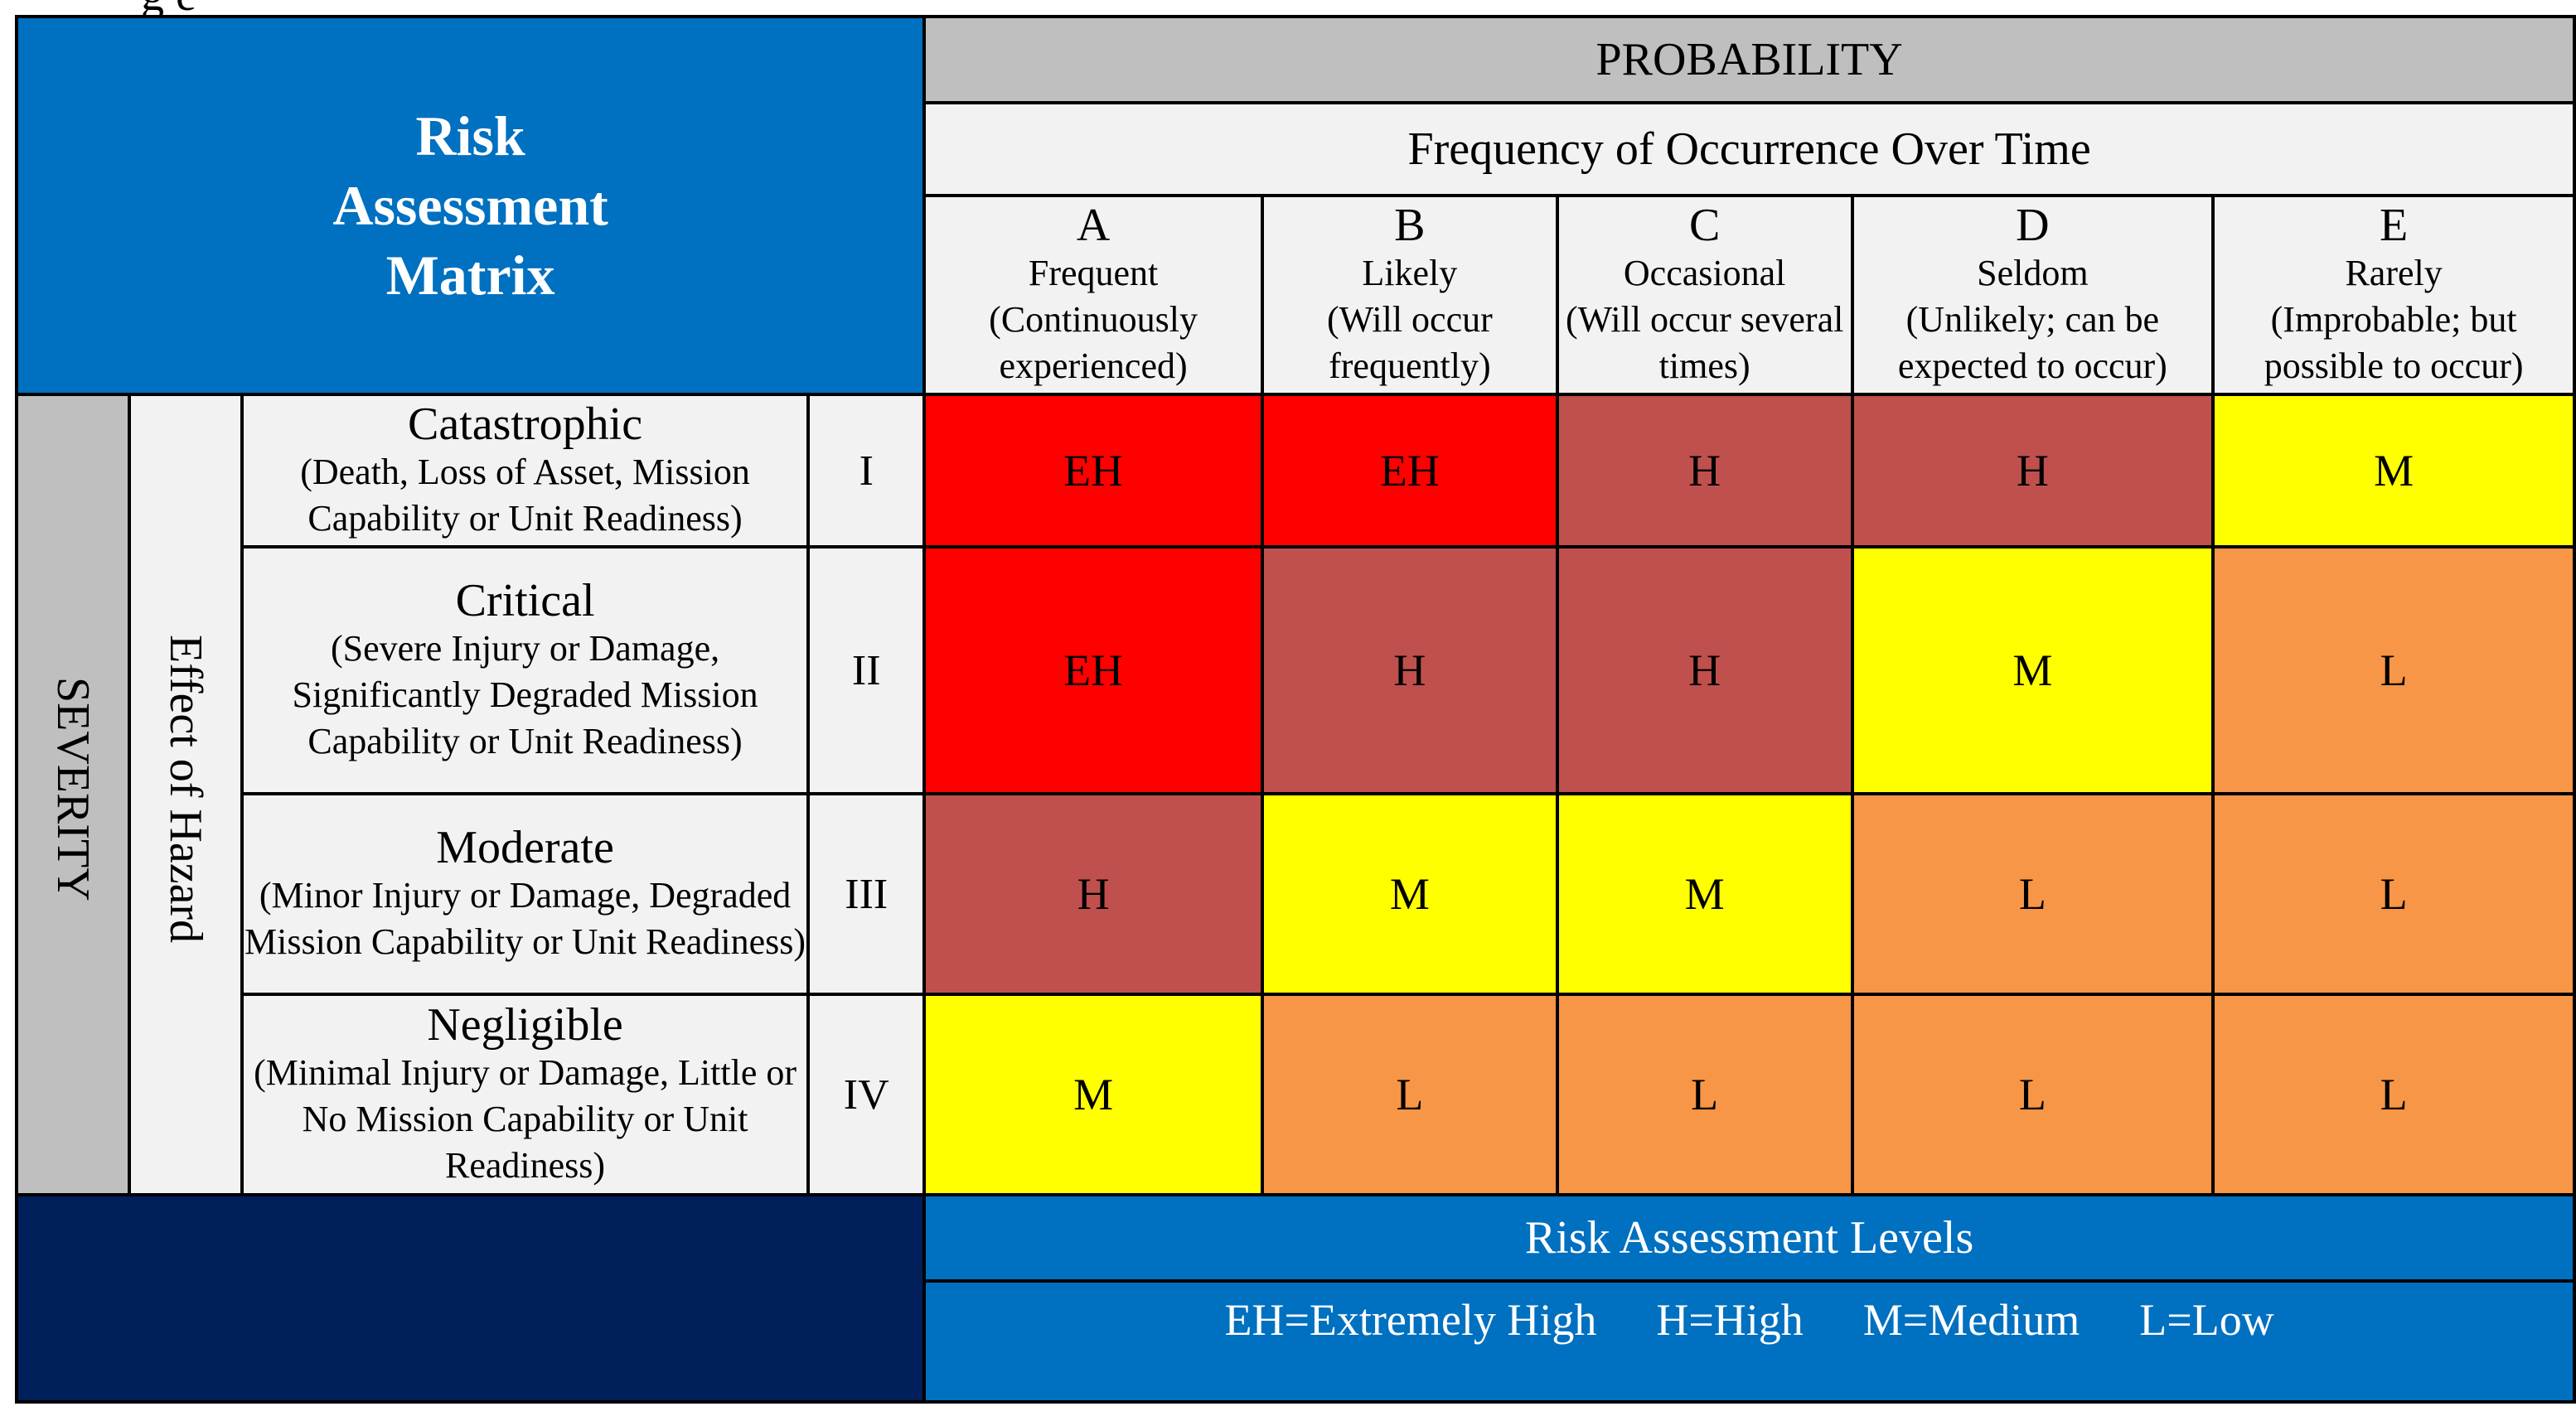  I want to click on column-header-c: C Occasional (Will occur several times), so click(1704, 295).